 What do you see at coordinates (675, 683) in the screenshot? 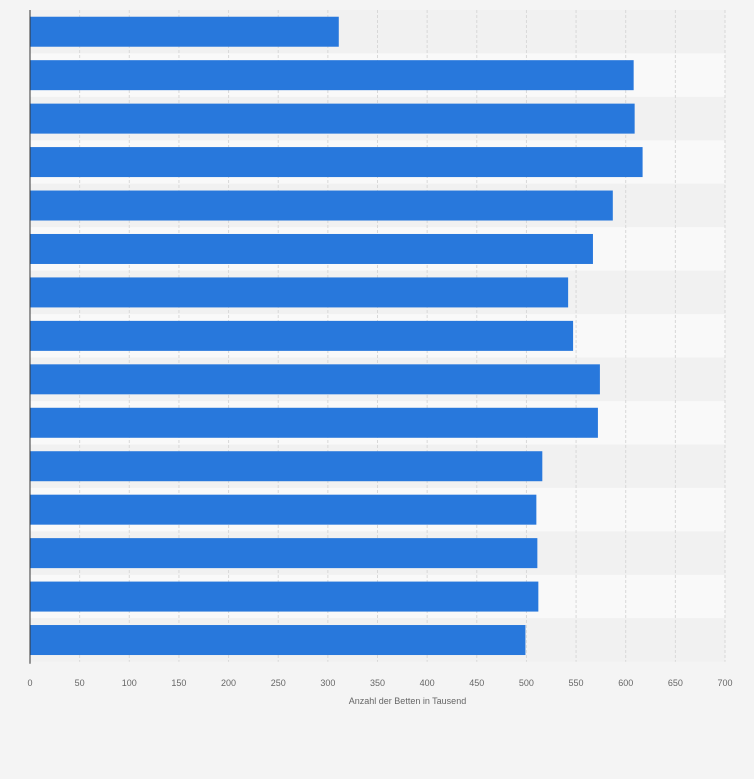
I see `x-tick-label: 650` at bounding box center [675, 683].